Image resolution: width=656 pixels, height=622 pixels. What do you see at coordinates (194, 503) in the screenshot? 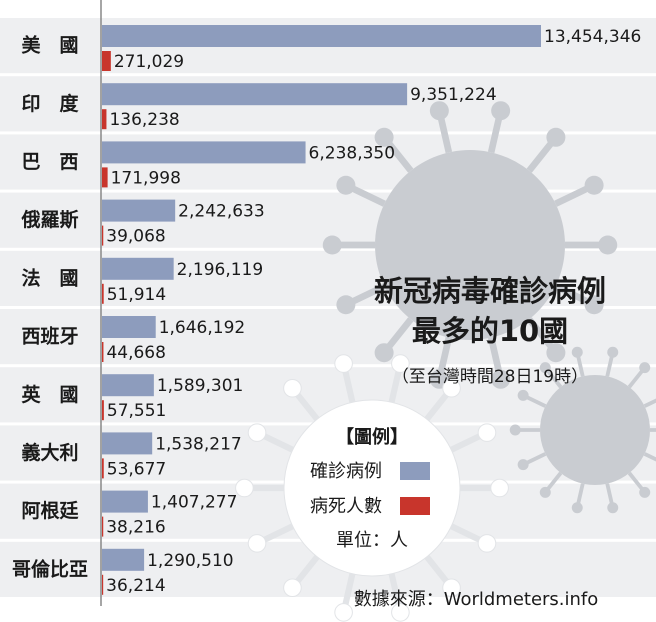
I see `value-label: 1,407,277` at bounding box center [194, 503].